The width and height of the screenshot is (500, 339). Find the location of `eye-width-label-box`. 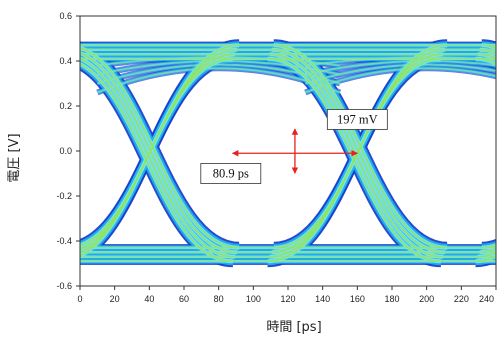

eye-width-label-box is located at coordinates (231, 173).